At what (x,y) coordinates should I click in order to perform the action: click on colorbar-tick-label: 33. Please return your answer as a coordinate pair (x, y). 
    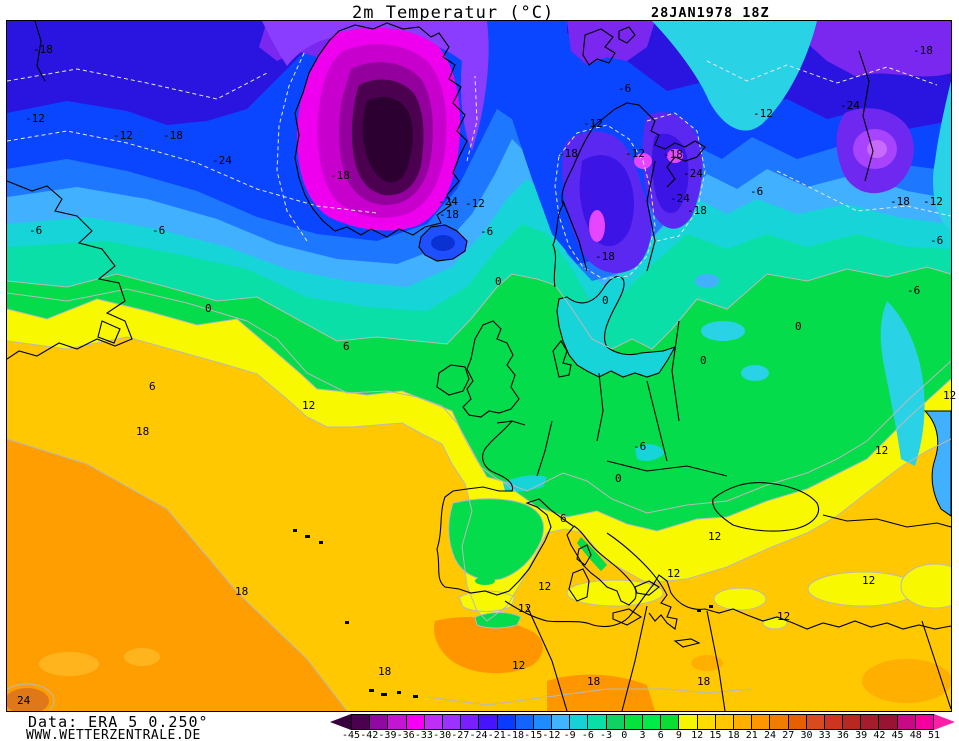
    Looking at the image, I should click on (824, 735).